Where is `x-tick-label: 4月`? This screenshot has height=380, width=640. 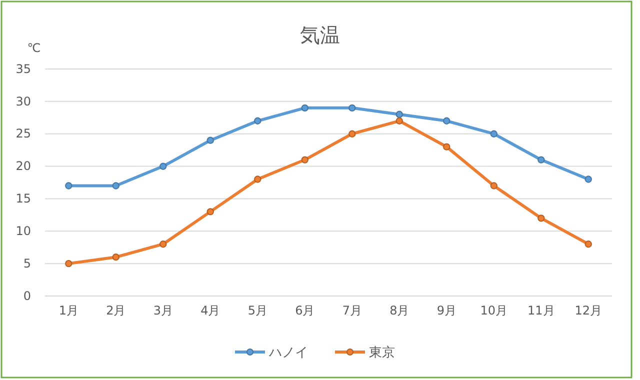
x-tick-label: 4月 is located at coordinates (210, 311).